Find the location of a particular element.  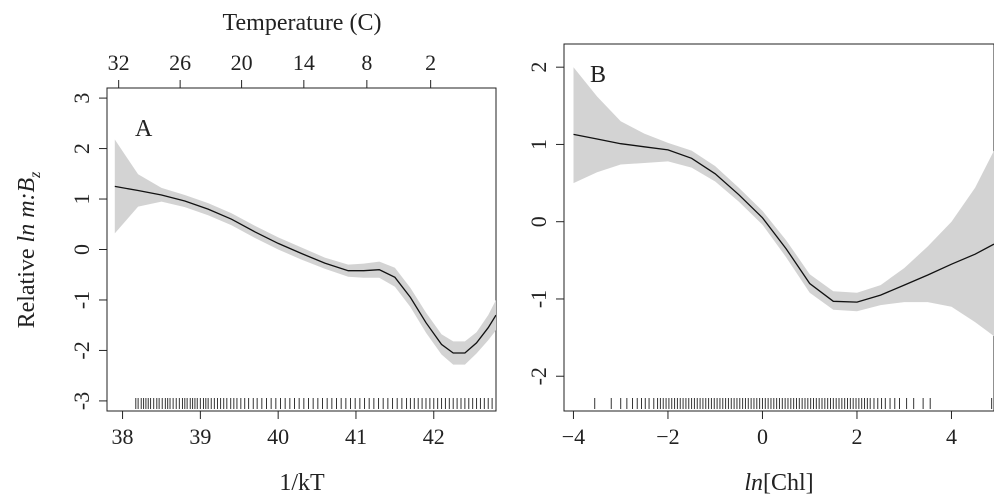

x-tick-label: 38 is located at coordinates (123, 436).